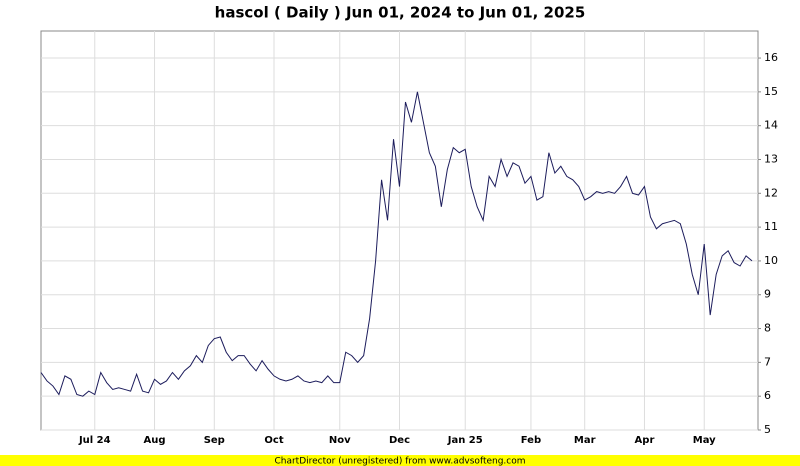 This screenshot has height=466, width=800. Describe the element at coordinates (771, 57) in the screenshot. I see `y-tick-label: 16` at that location.